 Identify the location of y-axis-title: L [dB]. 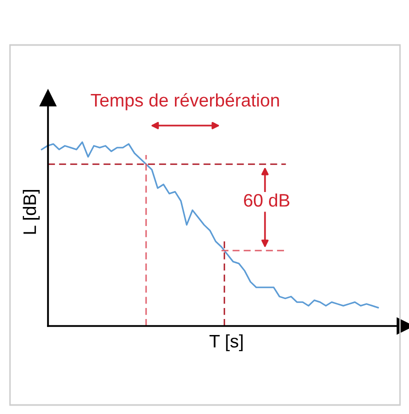
(31, 212).